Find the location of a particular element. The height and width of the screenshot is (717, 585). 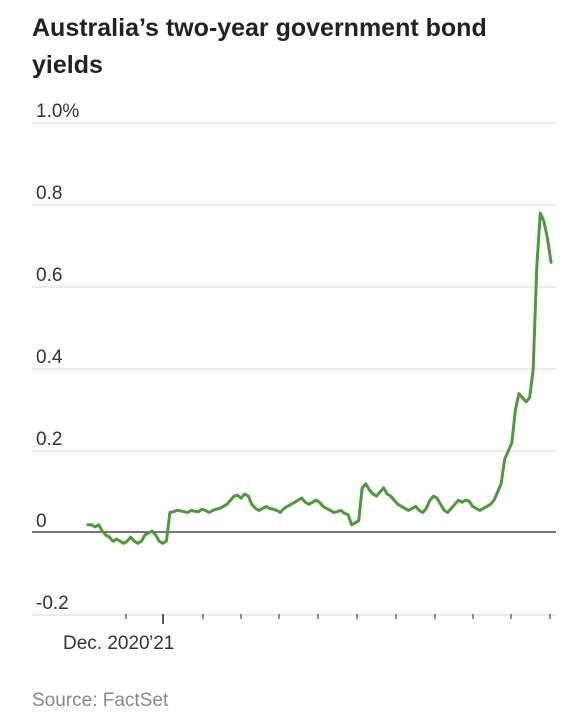

chart-title-line-2: yields is located at coordinates (67, 65).